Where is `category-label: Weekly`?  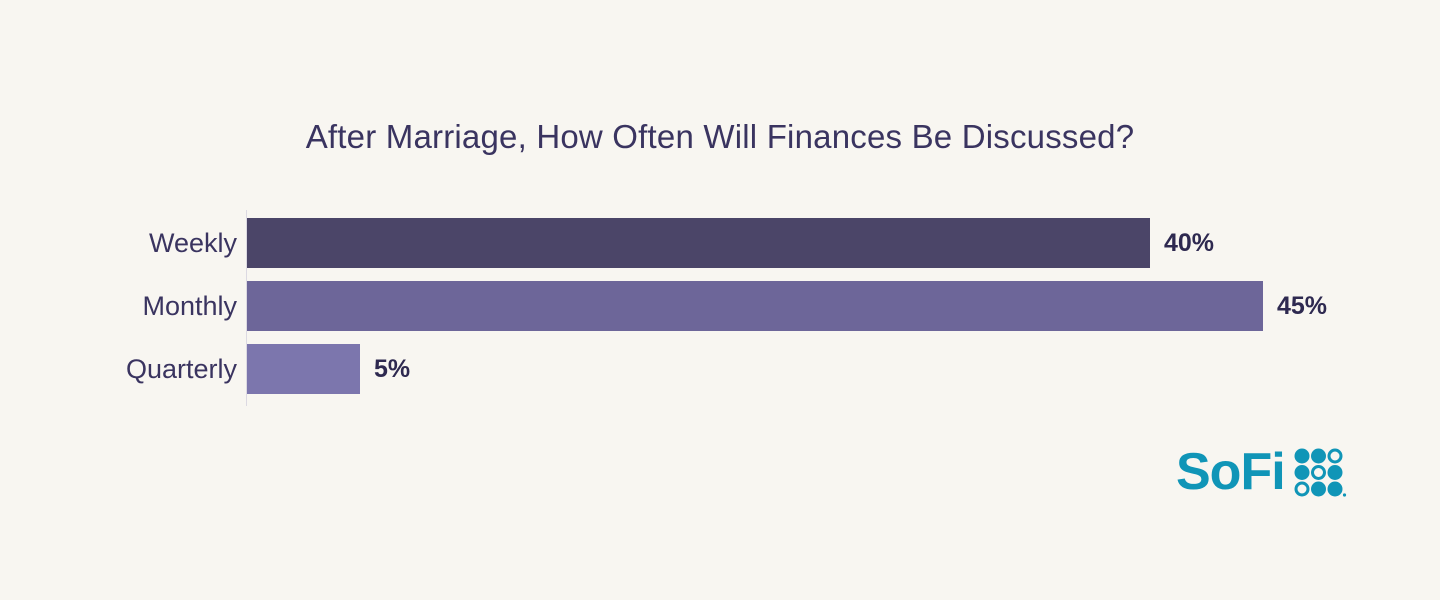
category-label: Weekly is located at coordinates (192, 242).